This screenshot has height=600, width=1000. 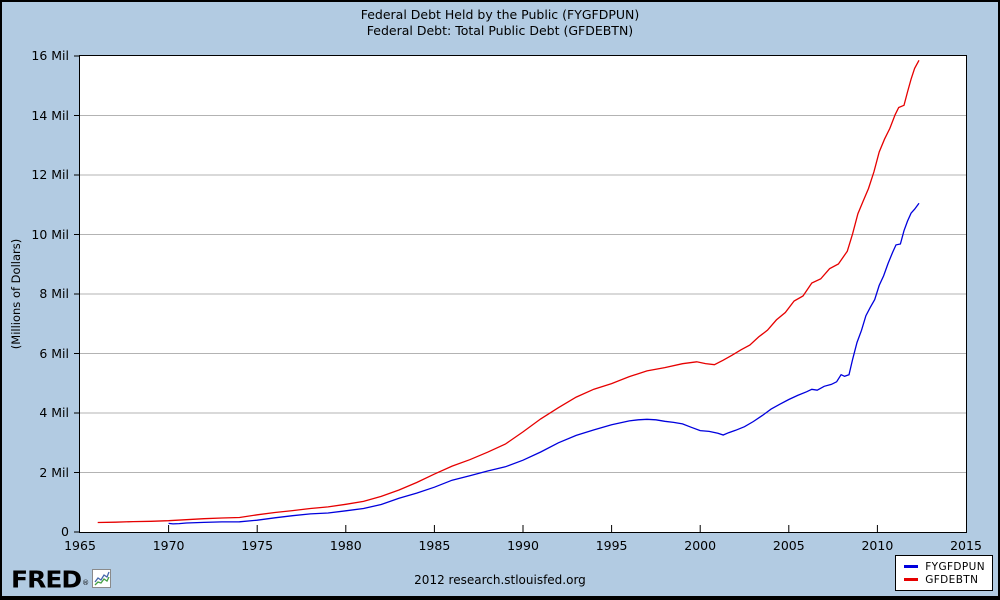 I want to click on legend-label: FYGFDPUN, so click(x=955, y=566).